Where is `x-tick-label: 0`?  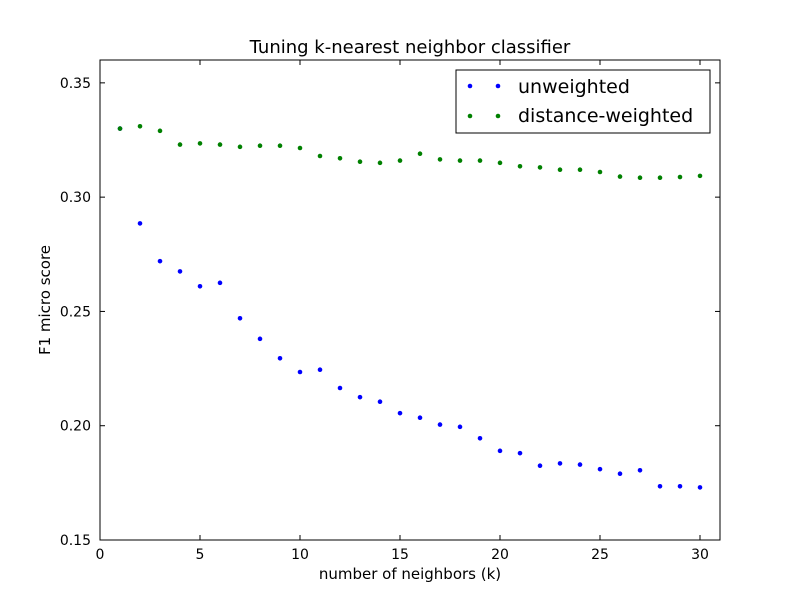
x-tick-label: 0 is located at coordinates (100, 555).